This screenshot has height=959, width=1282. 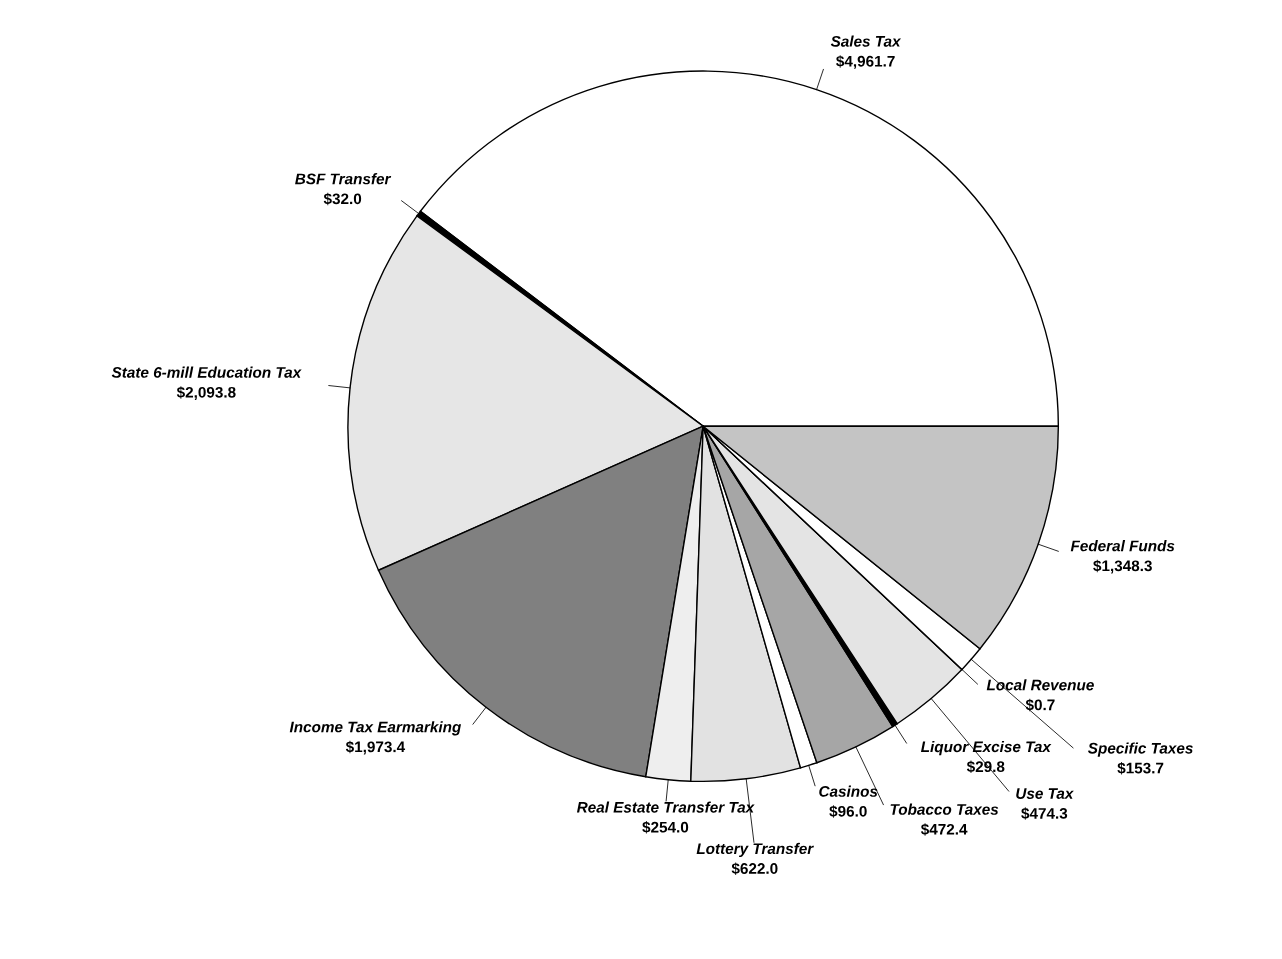 I want to click on slice-label: Tobacco Taxes, so click(x=944, y=809).